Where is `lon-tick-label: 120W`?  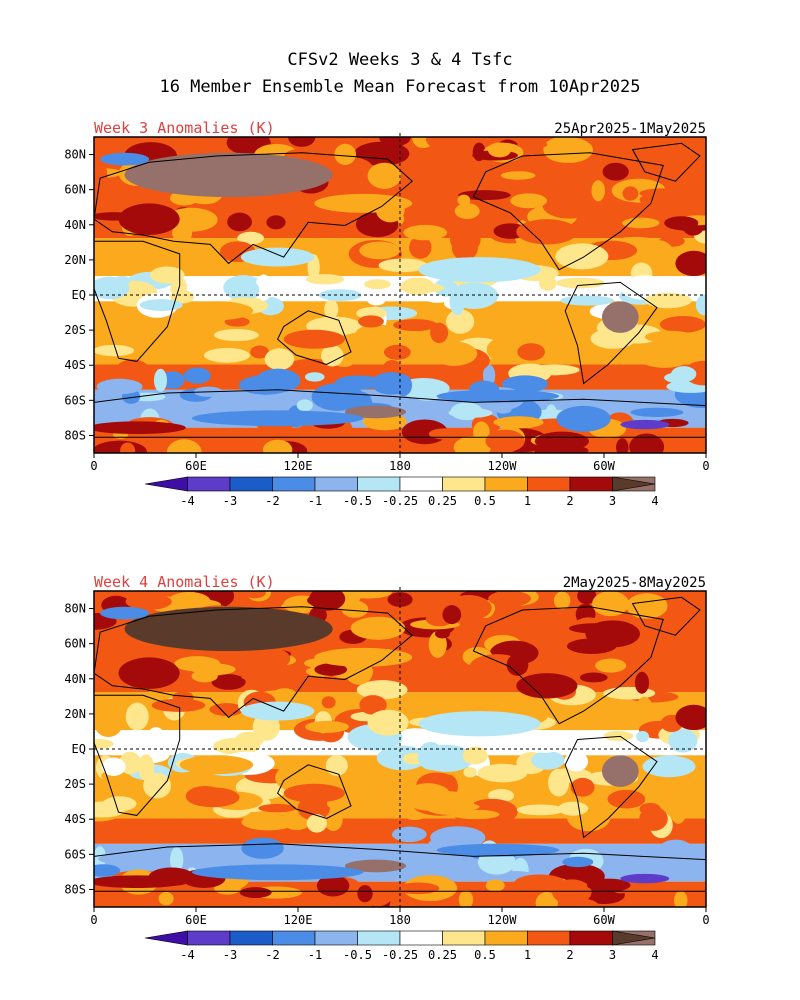
lon-tick-label: 120W is located at coordinates (503, 466).